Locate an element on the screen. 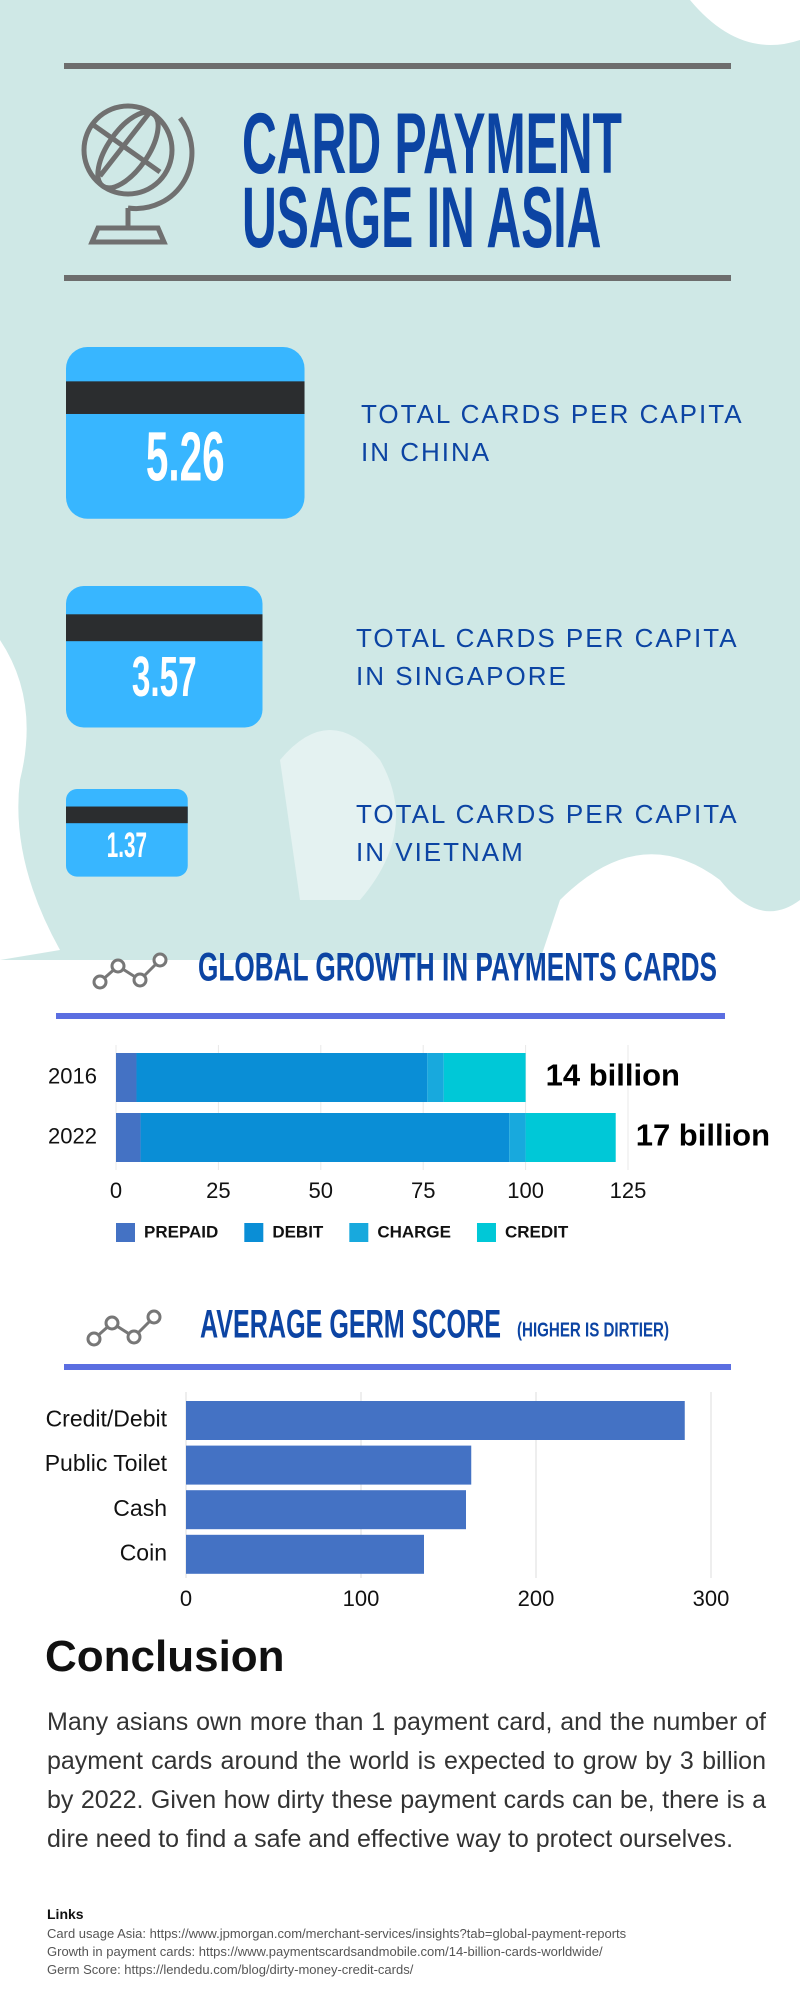 The image size is (800, 2000). x-tick-label: 50 is located at coordinates (321, 1190).